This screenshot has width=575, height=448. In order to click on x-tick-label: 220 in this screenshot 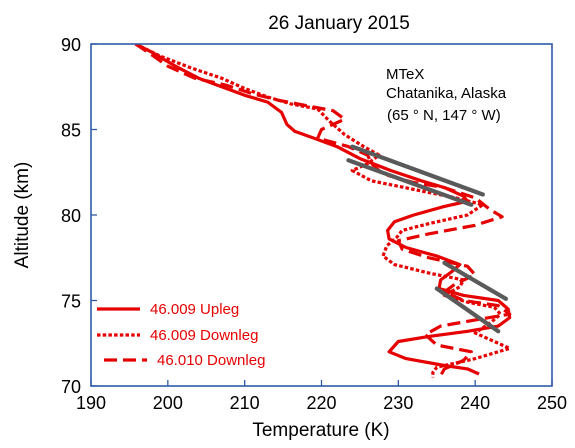, I will do `click(321, 403)`.